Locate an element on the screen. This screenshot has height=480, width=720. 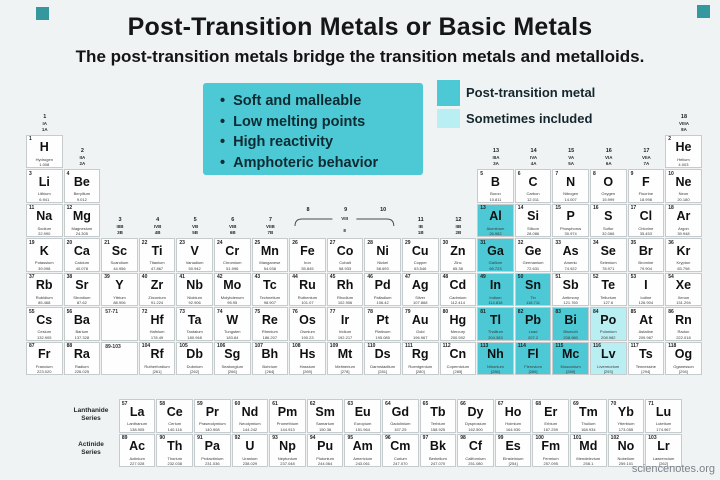
watermark: sciencenotes.org is located at coordinates (673, 469).